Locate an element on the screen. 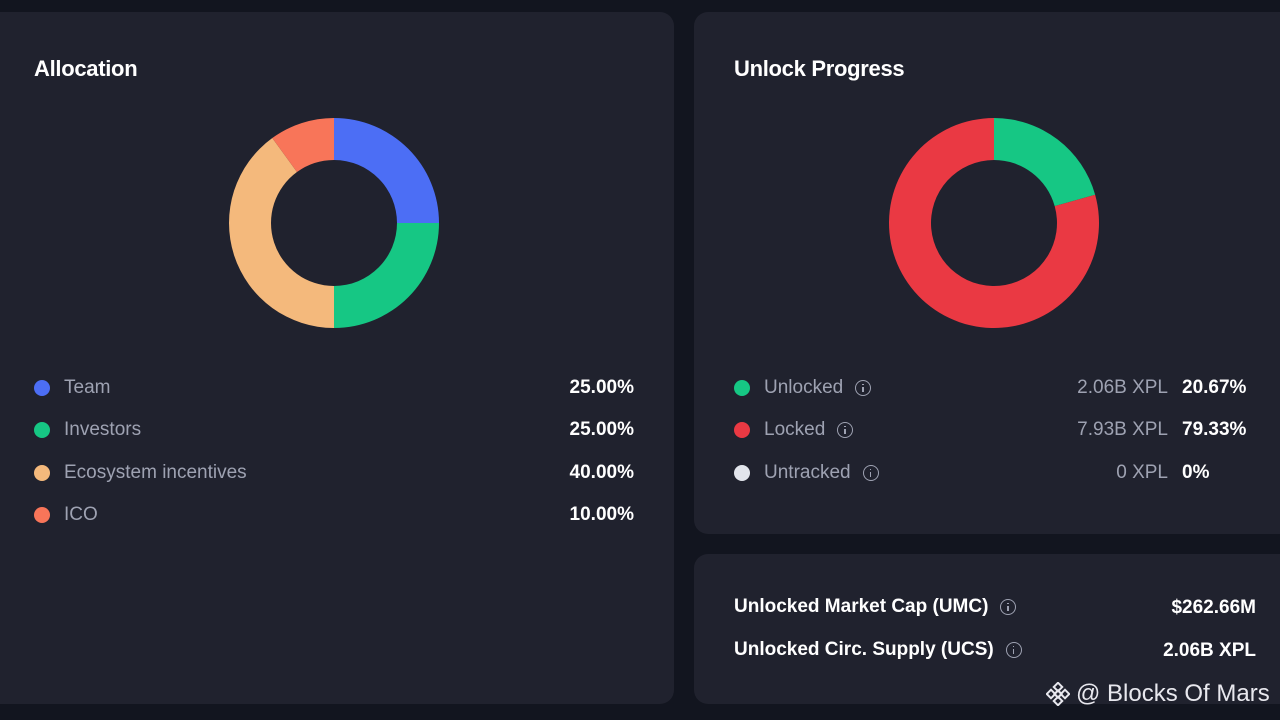  legend-percent-ecosystem: 40.00% is located at coordinates (601, 472).